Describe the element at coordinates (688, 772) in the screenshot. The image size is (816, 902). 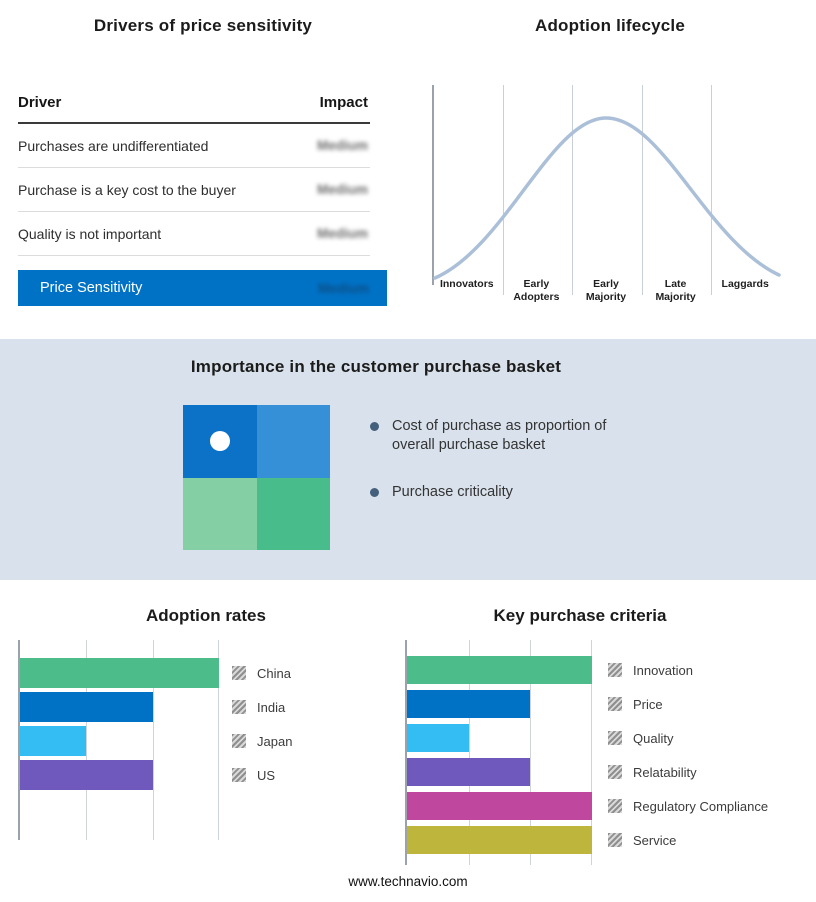
I see `legend-item: Relatability` at that location.